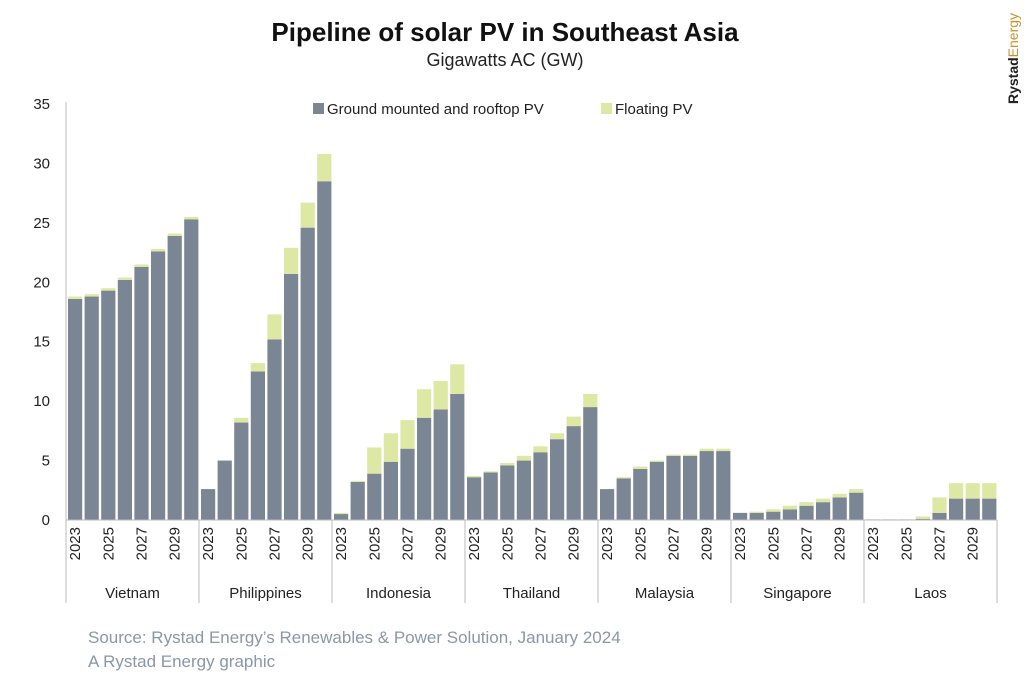 The width and height of the screenshot is (1024, 673). What do you see at coordinates (265, 593) in the screenshot?
I see `x-category-label: Philippines` at bounding box center [265, 593].